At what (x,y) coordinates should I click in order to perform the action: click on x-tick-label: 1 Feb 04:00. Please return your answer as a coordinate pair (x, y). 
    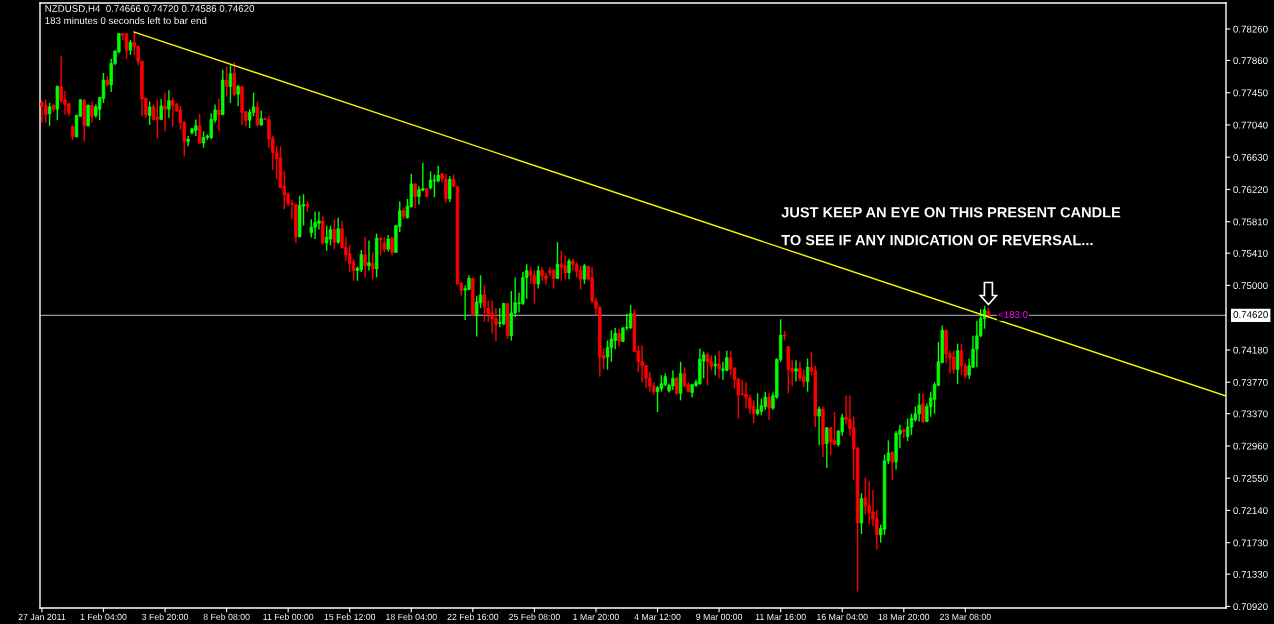
    Looking at the image, I should click on (103, 616).